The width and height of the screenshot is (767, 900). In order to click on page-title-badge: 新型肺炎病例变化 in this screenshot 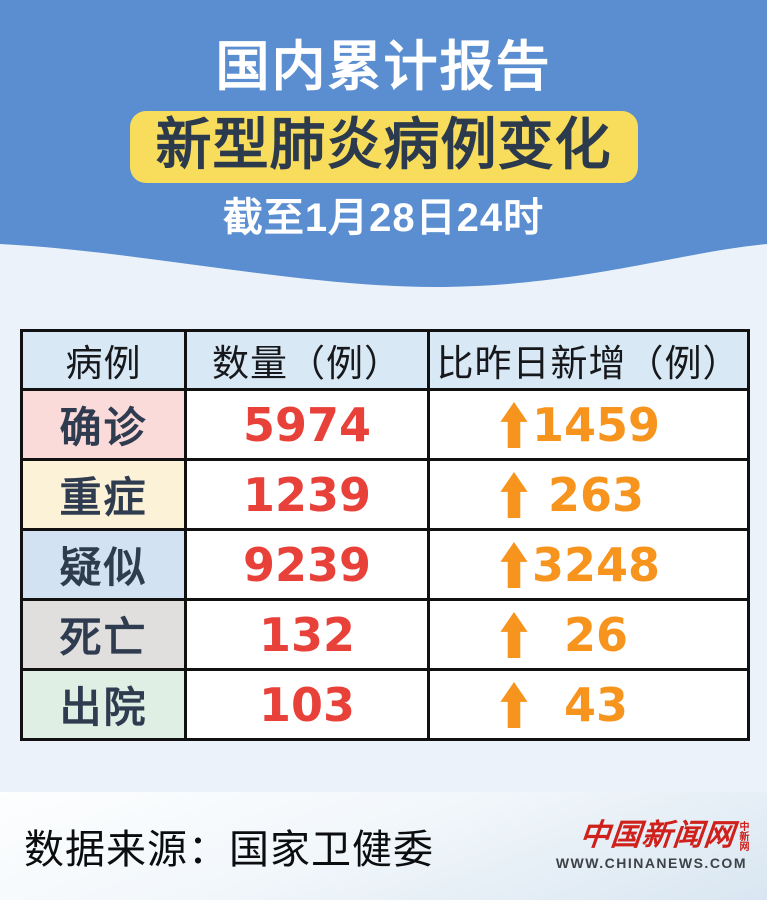, I will do `click(383, 147)`.